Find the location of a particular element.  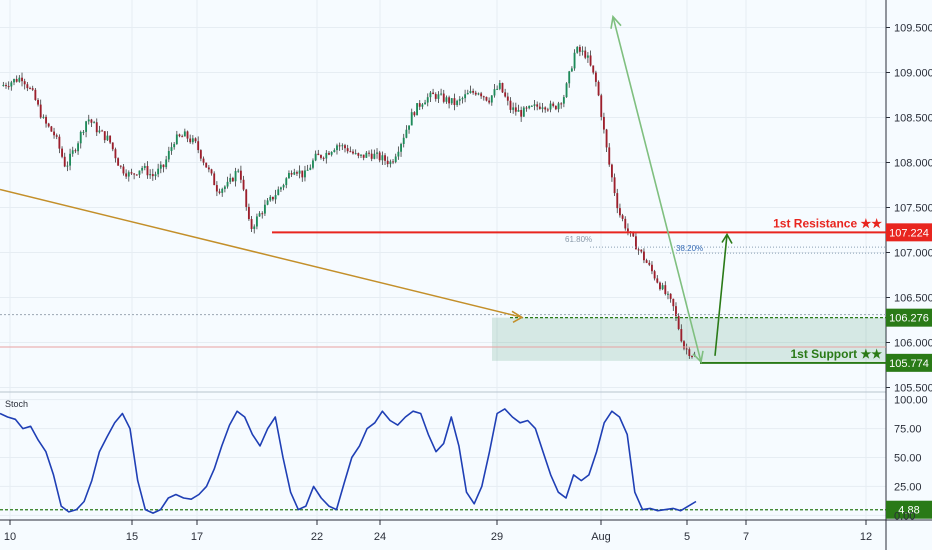

price-tick-label: 108.500 is located at coordinates (913, 119).